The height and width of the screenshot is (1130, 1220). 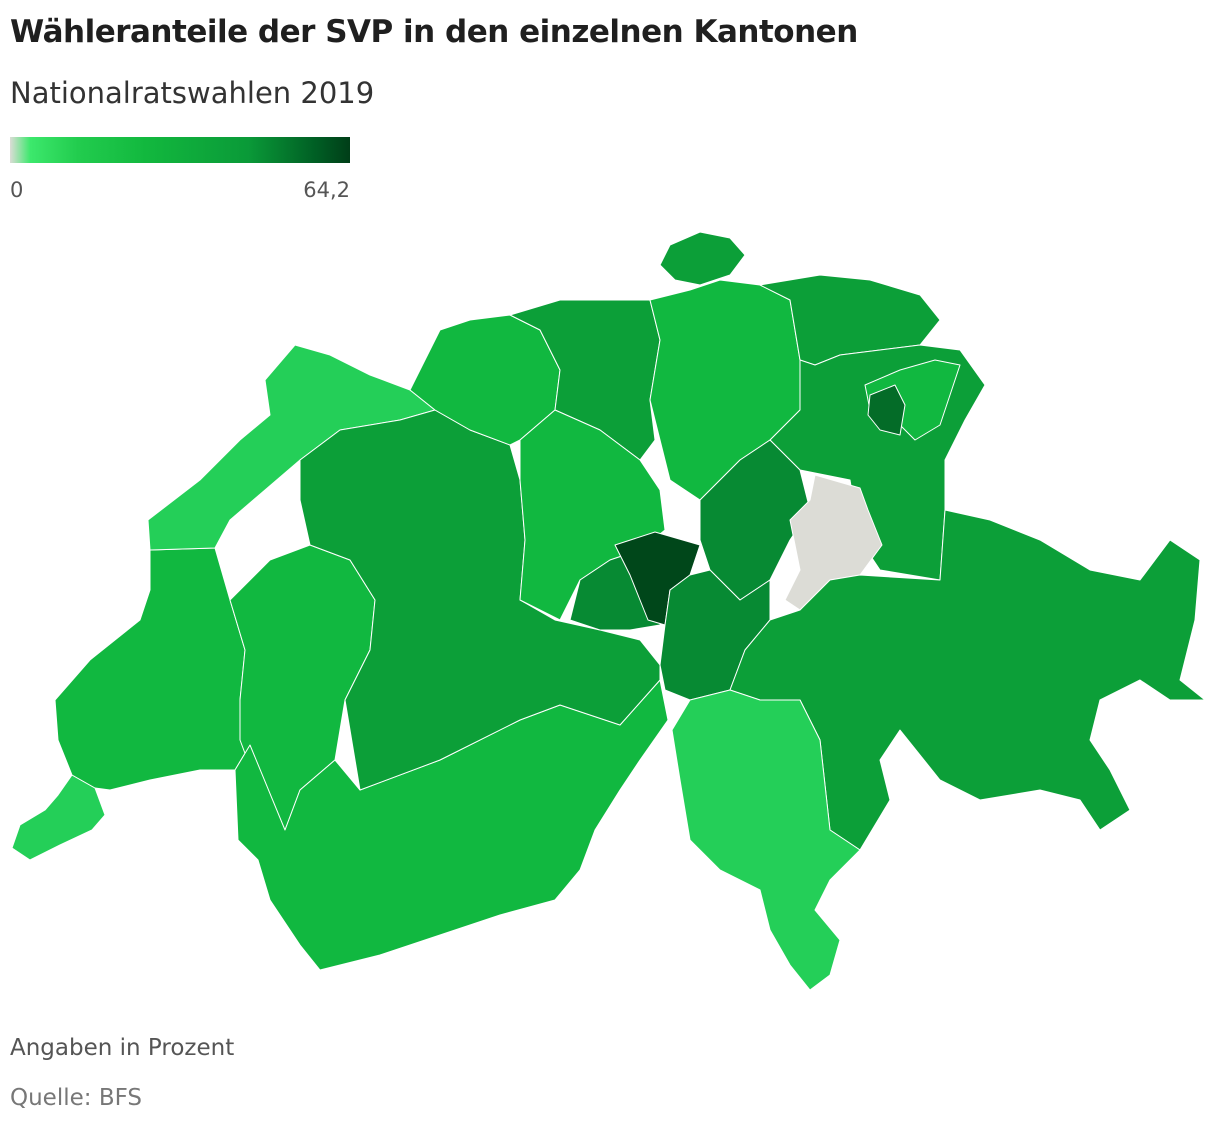 What do you see at coordinates (291, 447) in the screenshot?
I see `canton-neuchatel-jura` at bounding box center [291, 447].